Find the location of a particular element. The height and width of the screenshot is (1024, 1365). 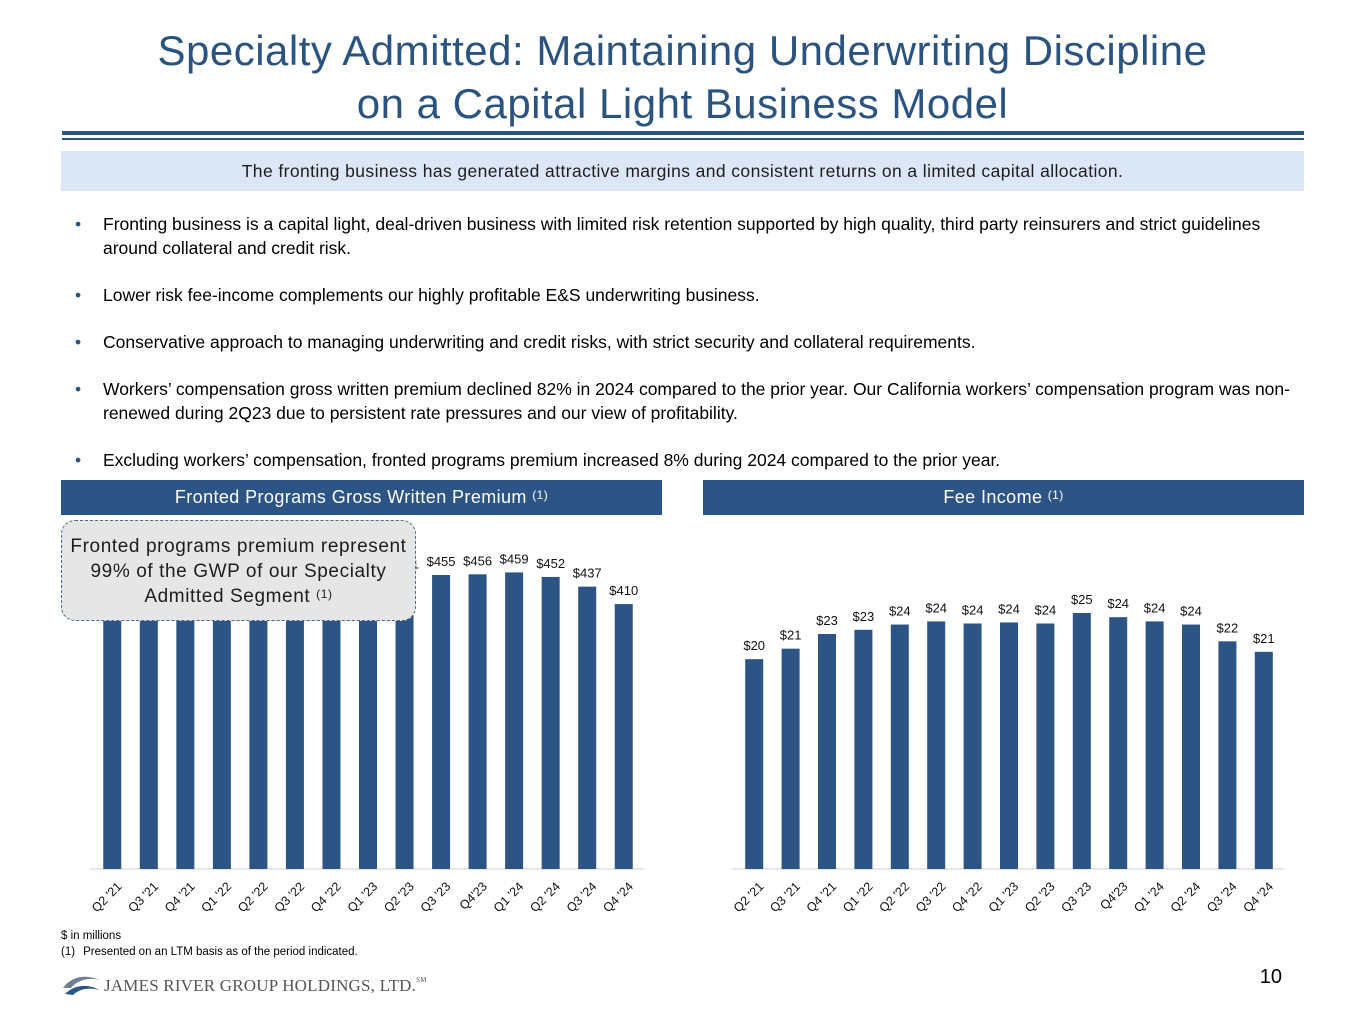

units-note: $ in millions is located at coordinates (91, 936).